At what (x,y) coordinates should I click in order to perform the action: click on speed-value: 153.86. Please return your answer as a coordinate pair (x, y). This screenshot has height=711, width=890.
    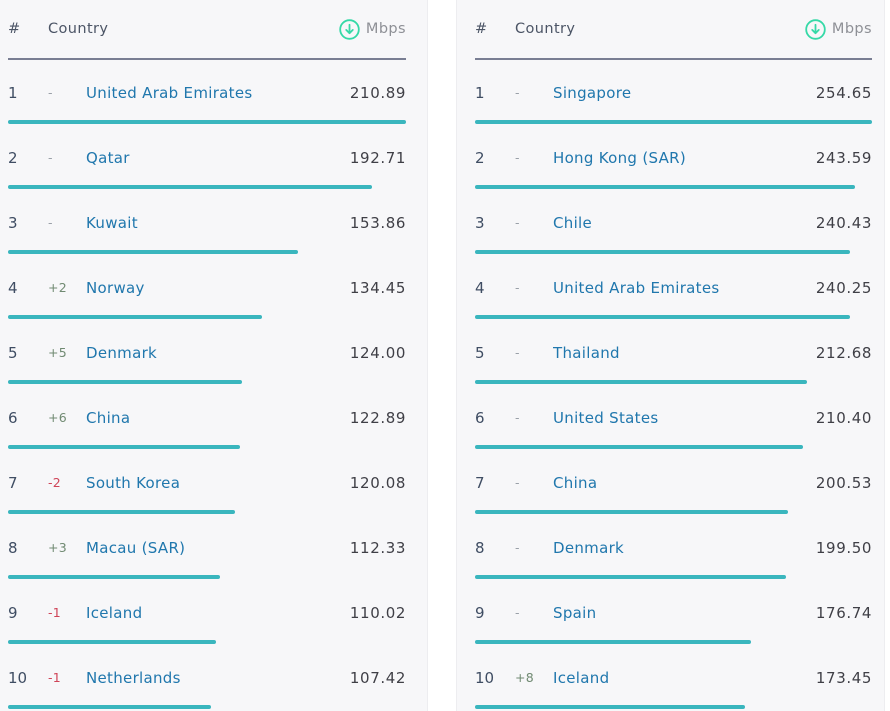
    Looking at the image, I should click on (377, 222).